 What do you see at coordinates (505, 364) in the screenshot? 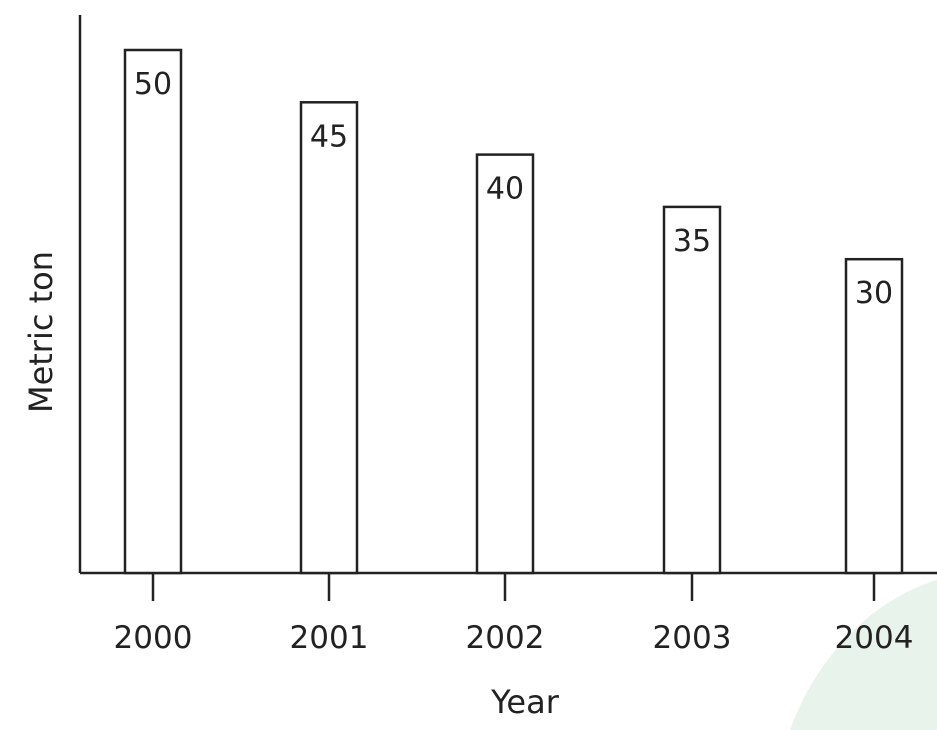
I see `bar-2002` at bounding box center [505, 364].